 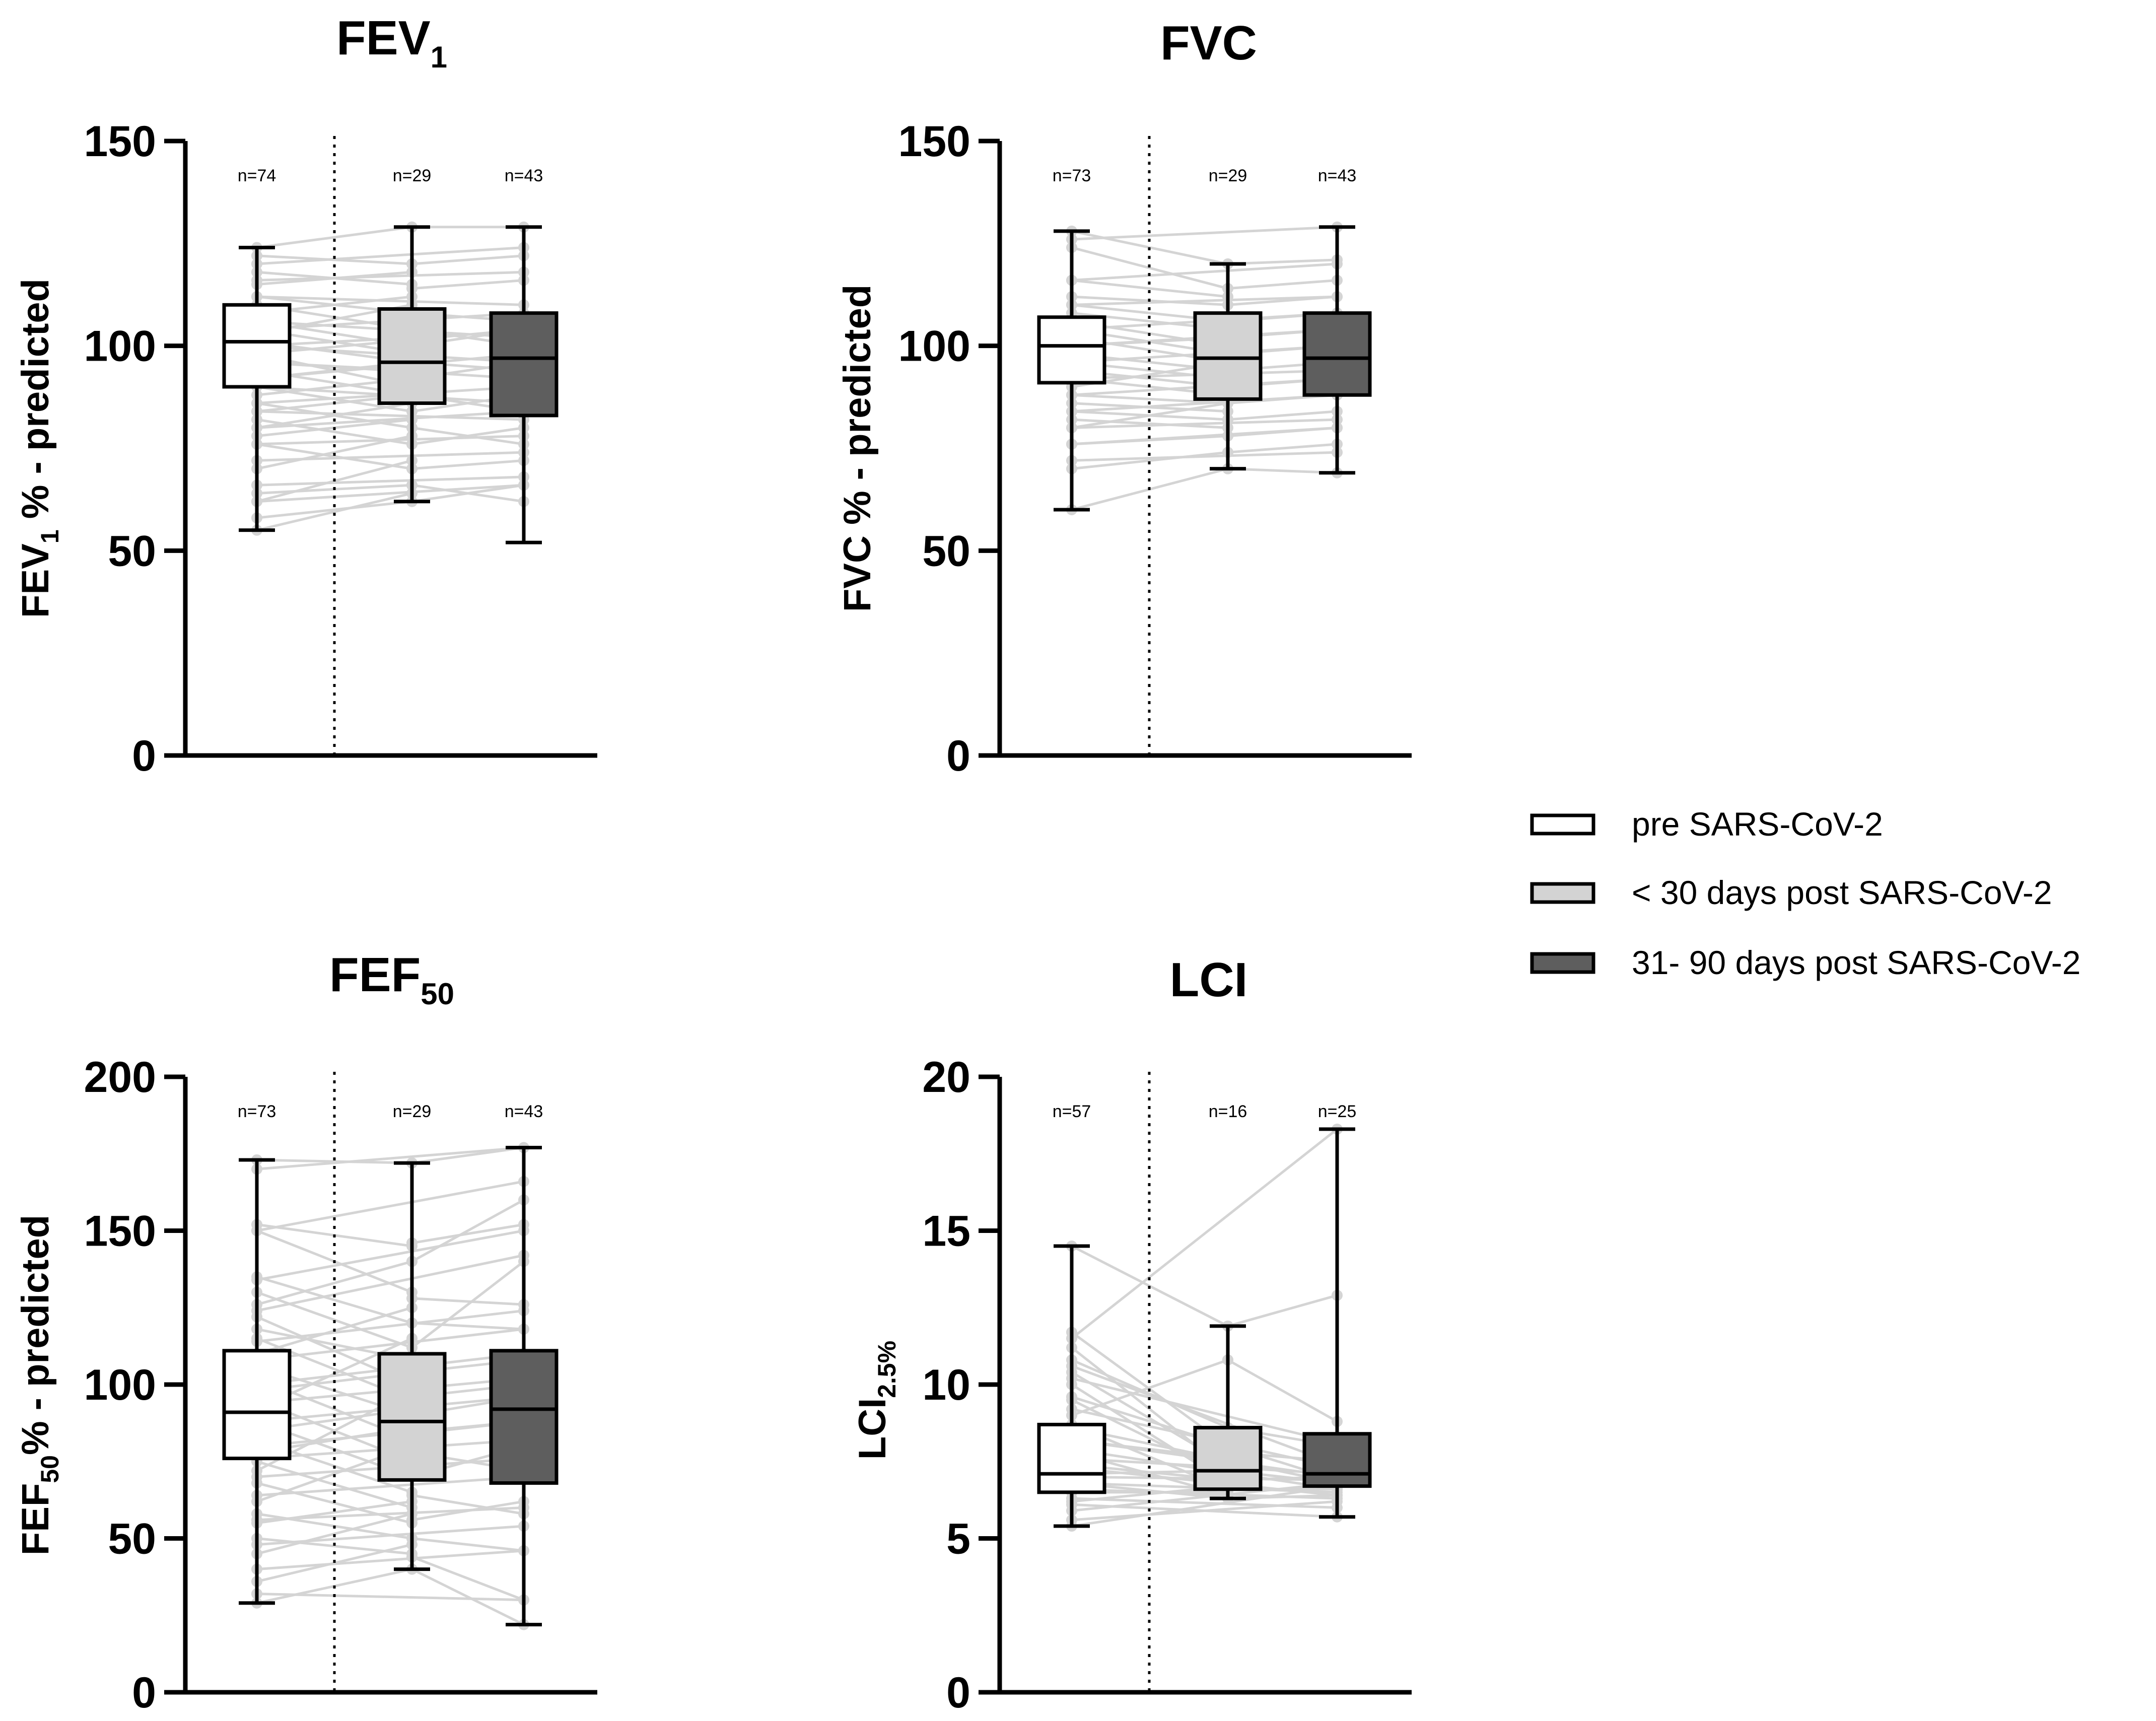 I want to click on y-tick-label: 50, so click(x=132, y=551).